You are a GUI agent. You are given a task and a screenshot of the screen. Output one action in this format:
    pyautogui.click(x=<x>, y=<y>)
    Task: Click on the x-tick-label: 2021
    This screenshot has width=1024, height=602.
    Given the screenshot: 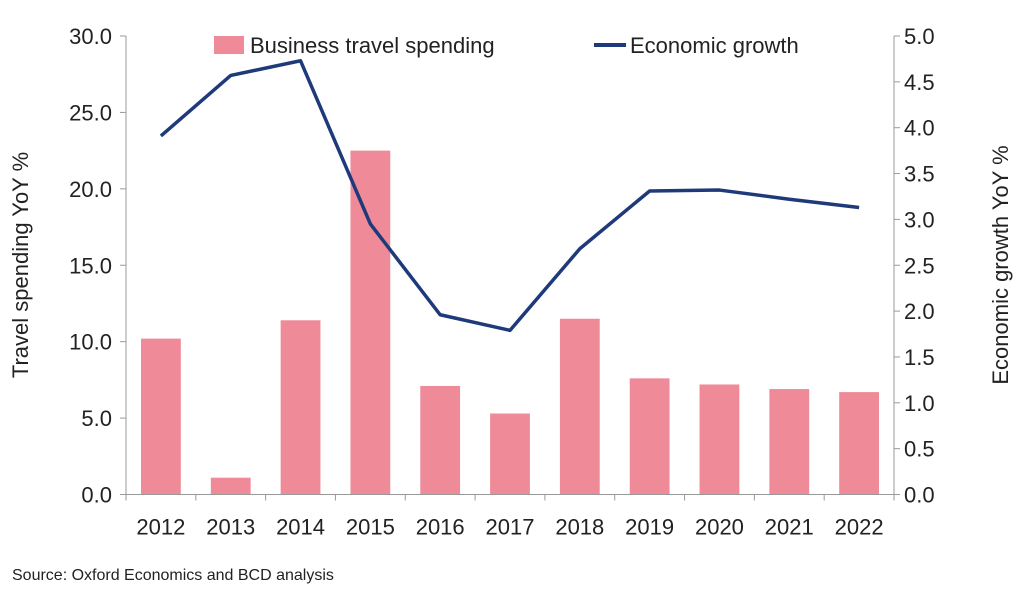 What is the action you would take?
    pyautogui.click(x=789, y=527)
    